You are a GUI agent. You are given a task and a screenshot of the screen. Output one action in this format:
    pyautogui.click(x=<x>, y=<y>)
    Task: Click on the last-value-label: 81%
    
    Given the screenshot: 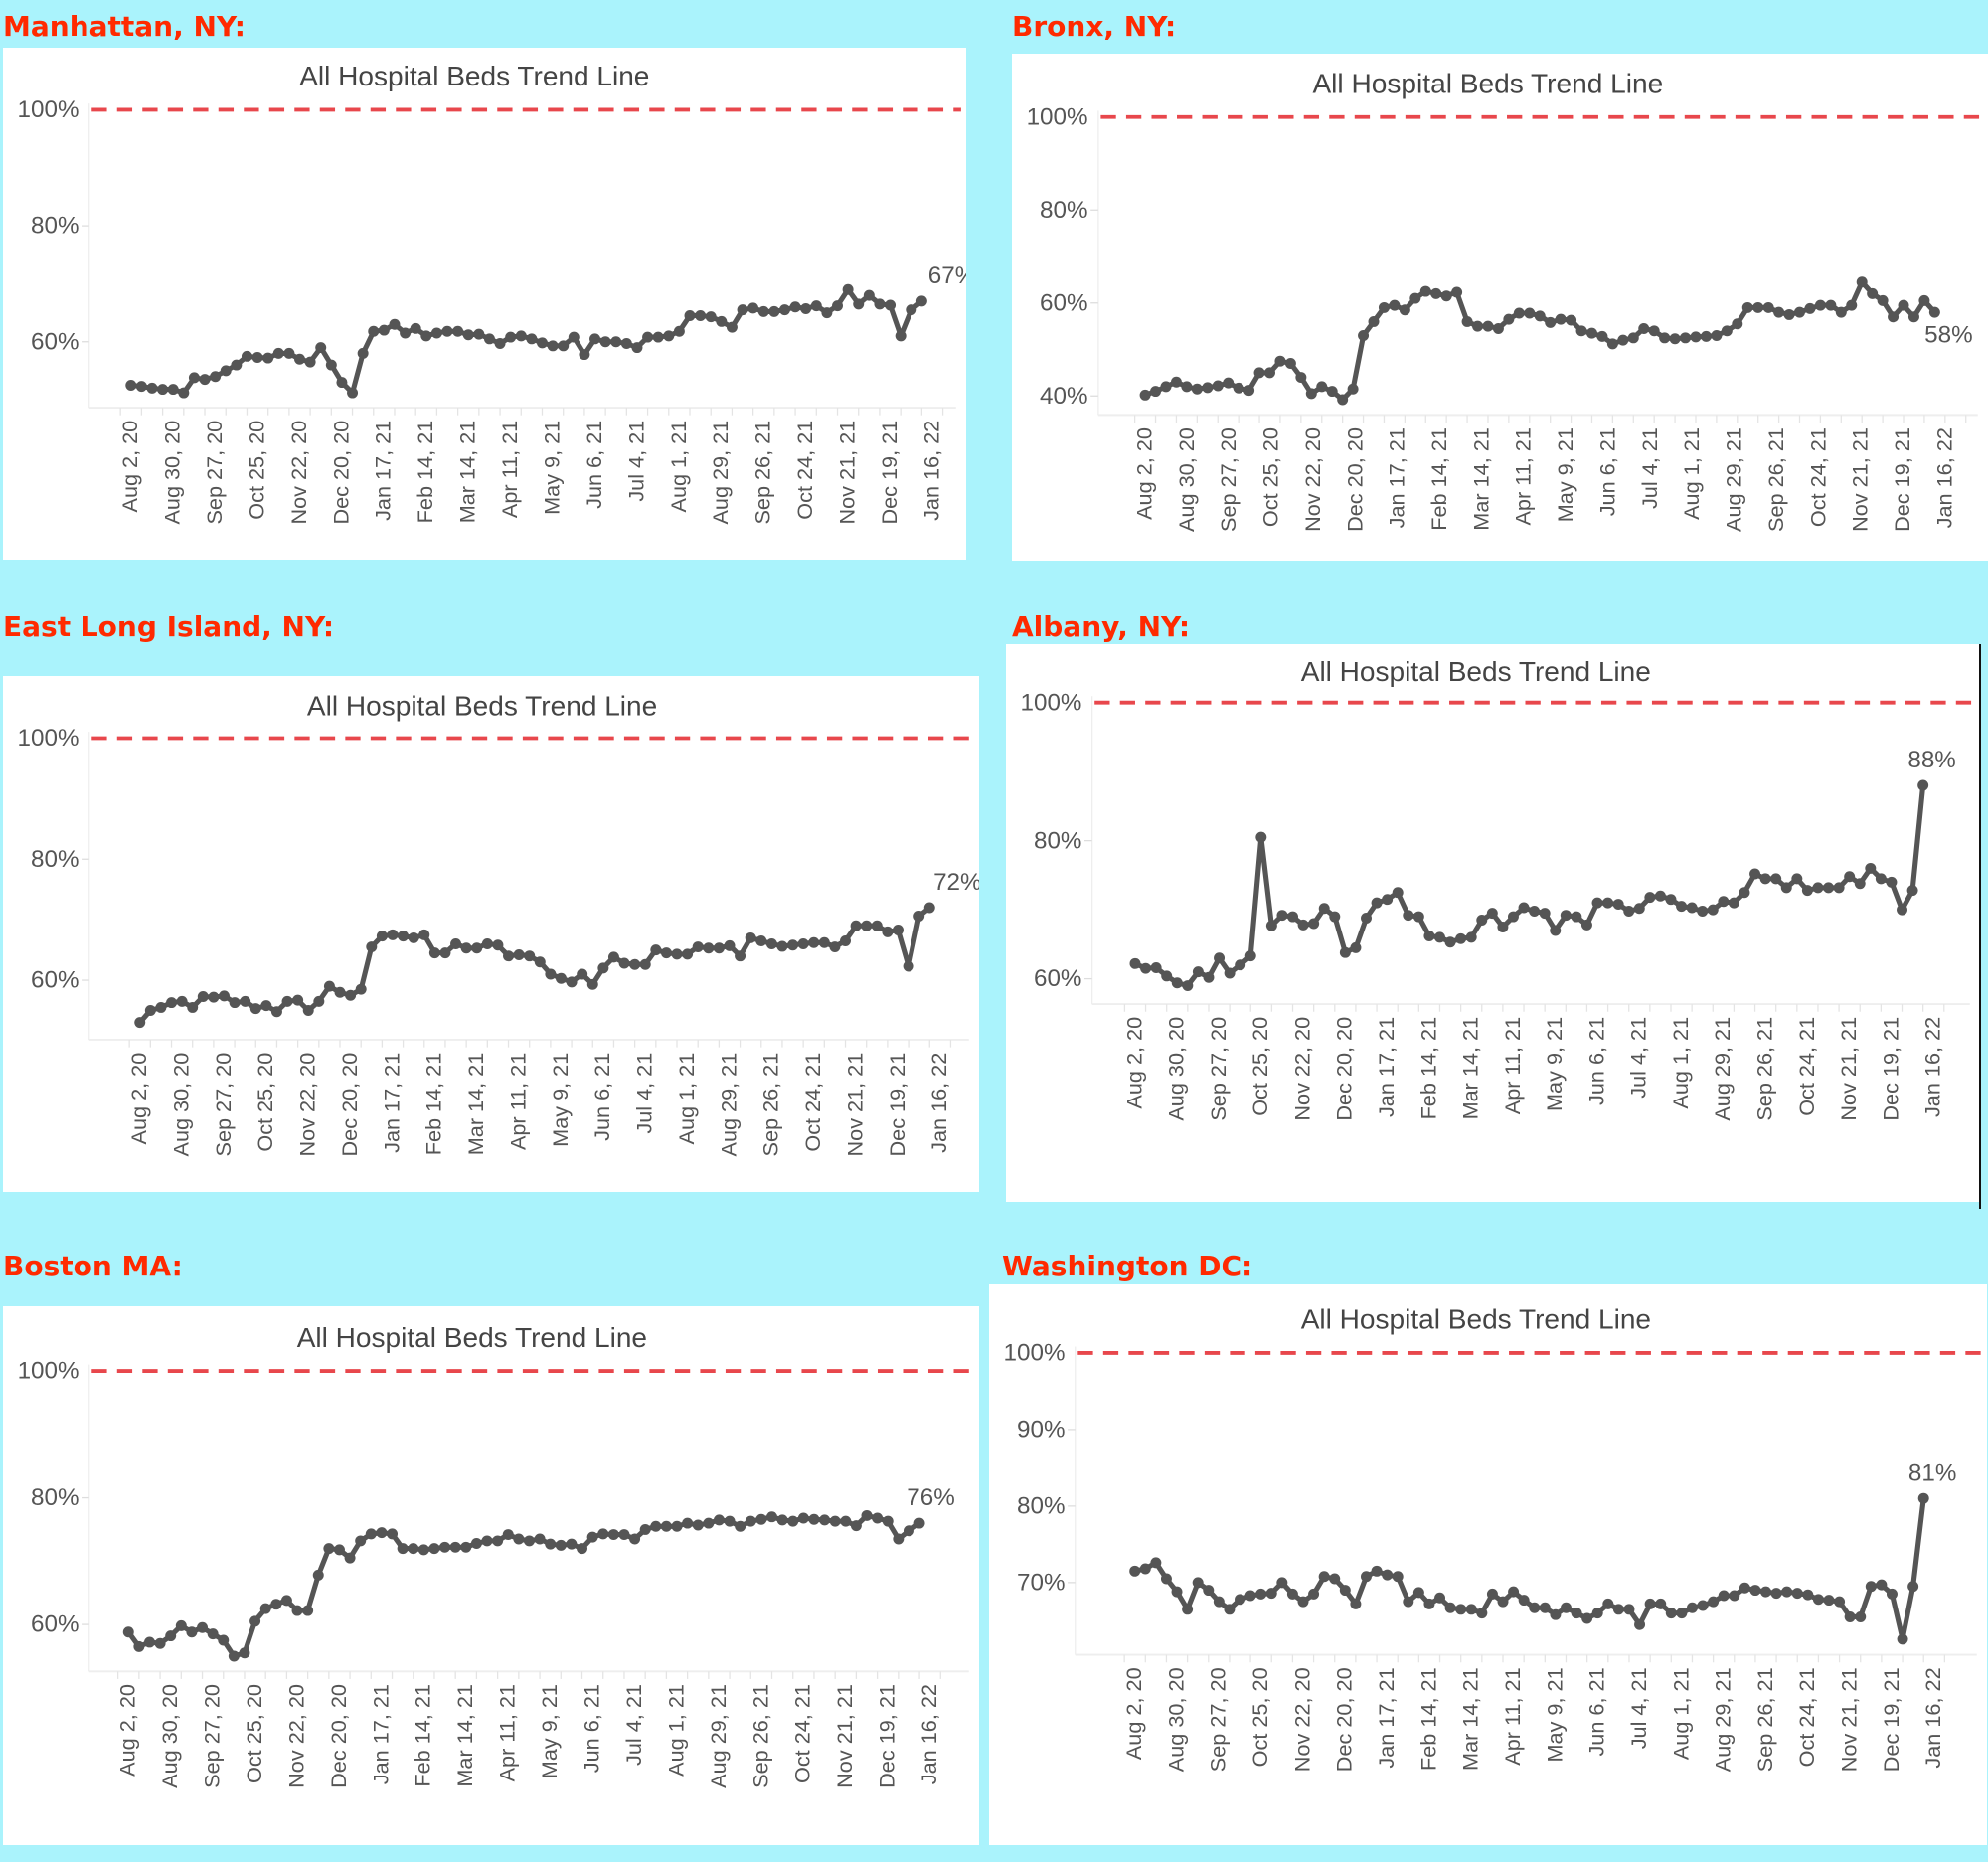 What is the action you would take?
    pyautogui.click(x=1932, y=1473)
    